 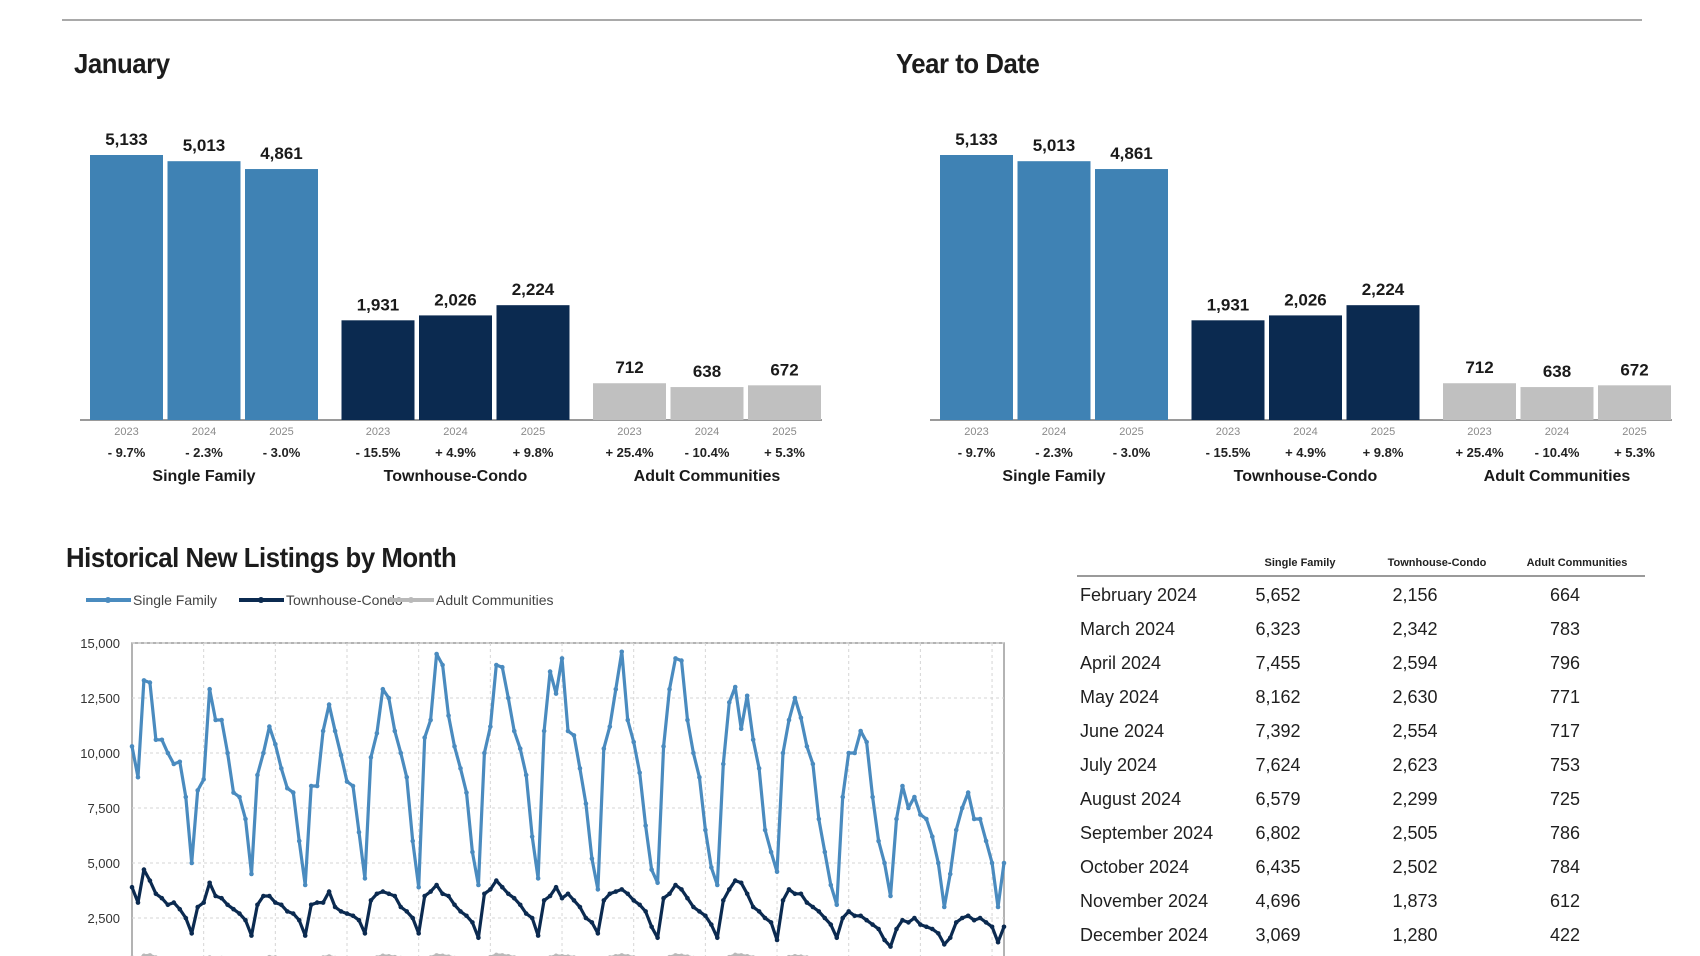 What do you see at coordinates (1634, 452) in the screenshot?
I see `change-label: + 5.3%` at bounding box center [1634, 452].